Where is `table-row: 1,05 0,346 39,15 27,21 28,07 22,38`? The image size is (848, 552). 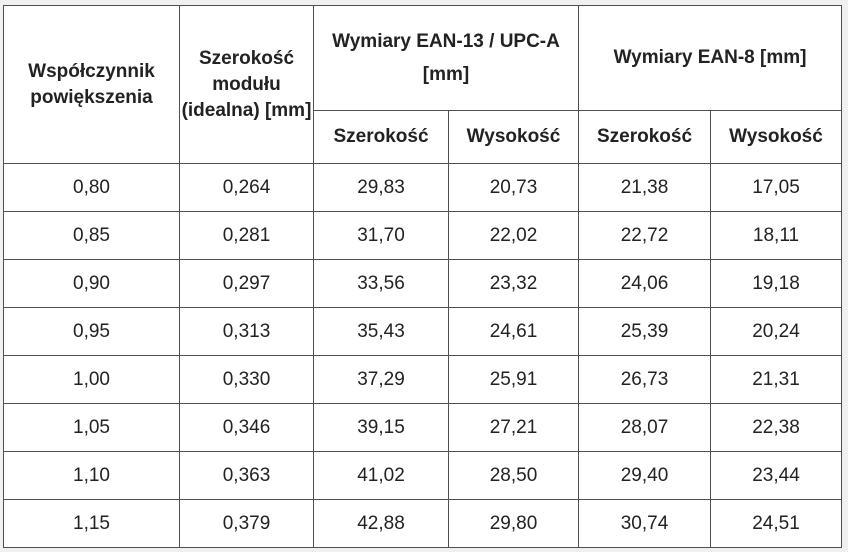
table-row: 1,05 0,346 39,15 27,21 28,07 22,38 is located at coordinates (422, 427).